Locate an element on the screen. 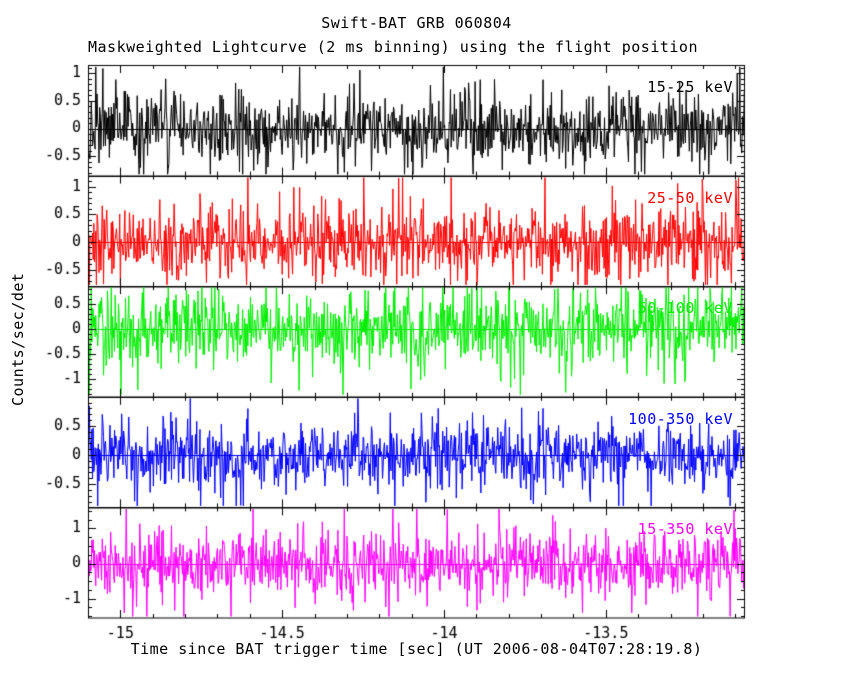 This screenshot has width=850, height=680. band-label-50-100-kev: 50-100 keV is located at coordinates (685, 308).